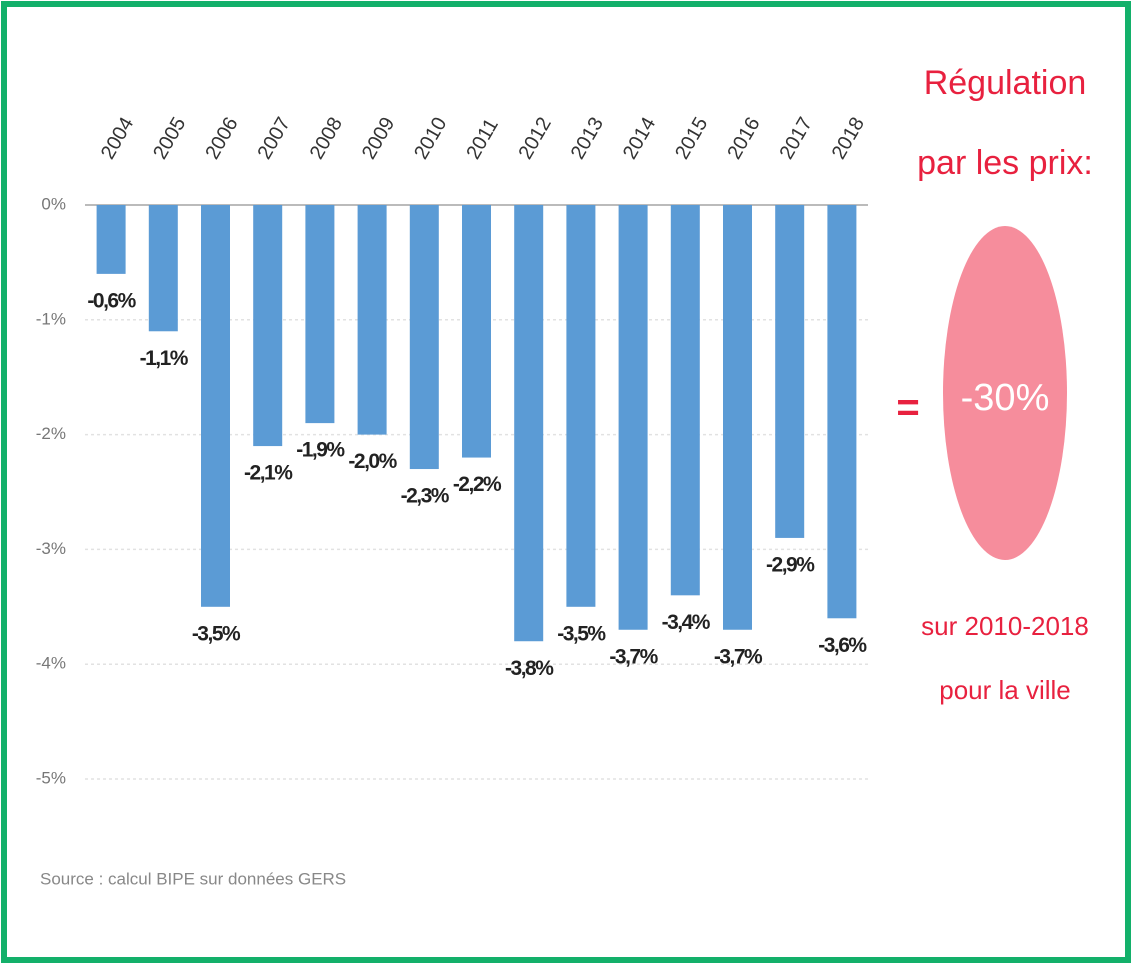  Describe the element at coordinates (51, 777) in the screenshot. I see `y-tick-label: -5%` at that location.